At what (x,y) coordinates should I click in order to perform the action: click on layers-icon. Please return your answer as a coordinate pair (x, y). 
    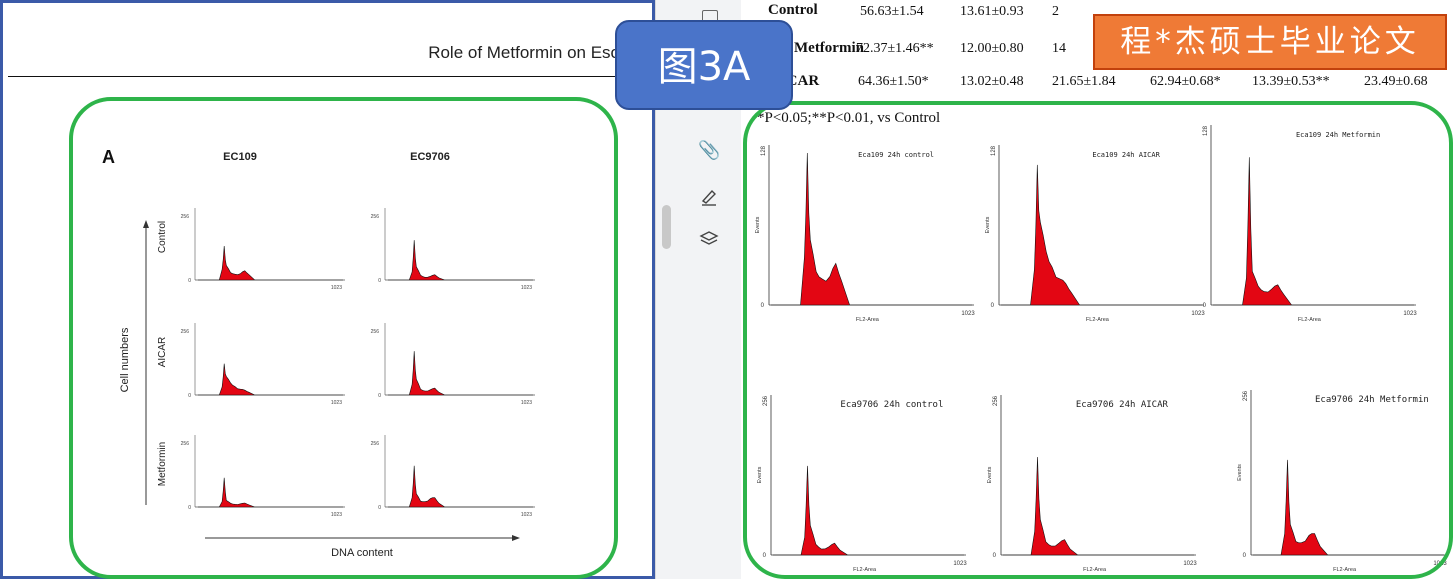
    Looking at the image, I should click on (709, 239).